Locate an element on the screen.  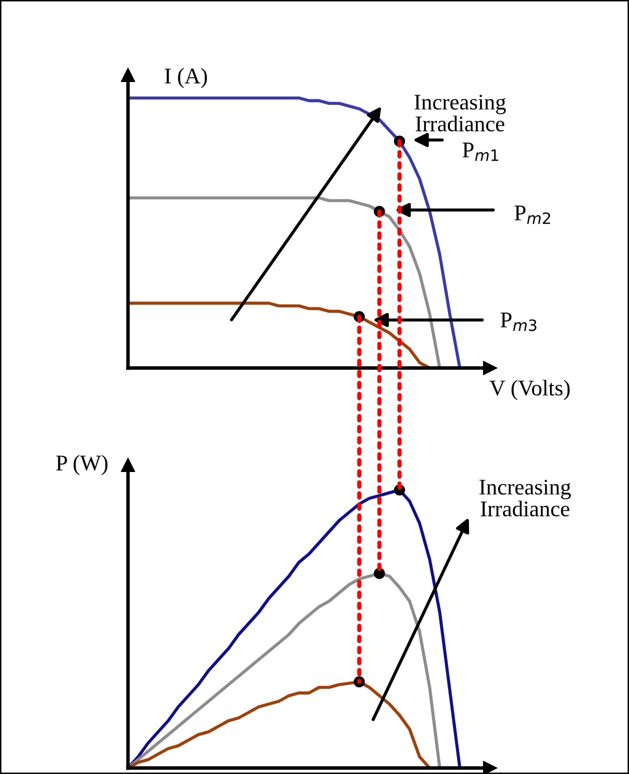
annotation: P$_{m1}$ is located at coordinates (480, 151).